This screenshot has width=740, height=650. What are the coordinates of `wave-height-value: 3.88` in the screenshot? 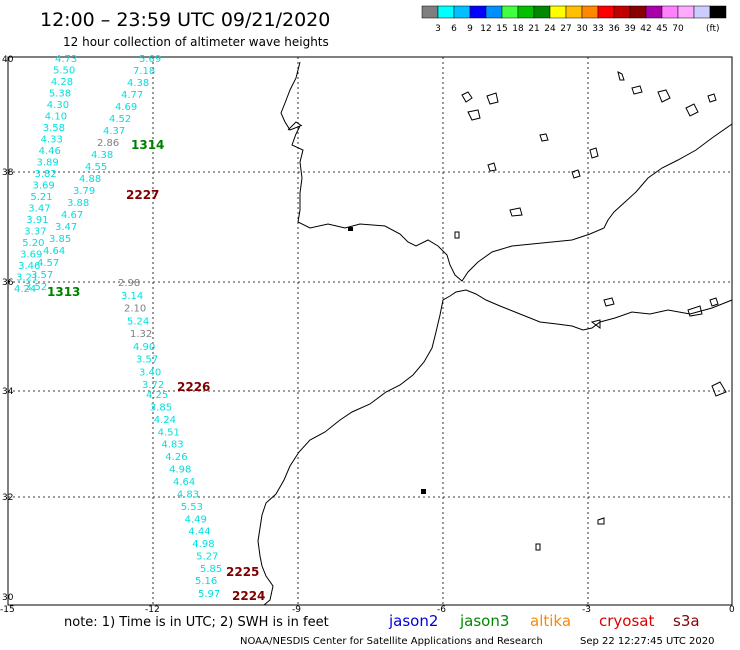 It's located at (78, 203).